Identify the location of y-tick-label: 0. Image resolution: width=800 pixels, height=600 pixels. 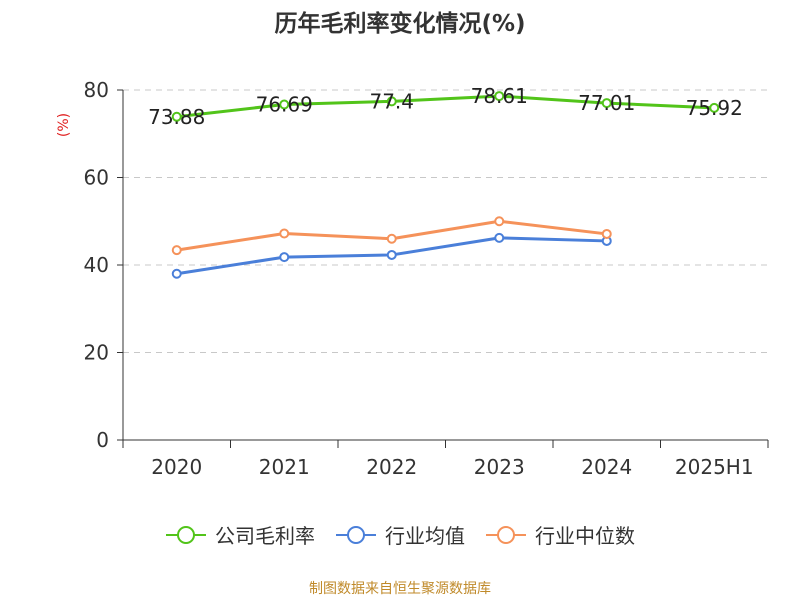
(102, 440).